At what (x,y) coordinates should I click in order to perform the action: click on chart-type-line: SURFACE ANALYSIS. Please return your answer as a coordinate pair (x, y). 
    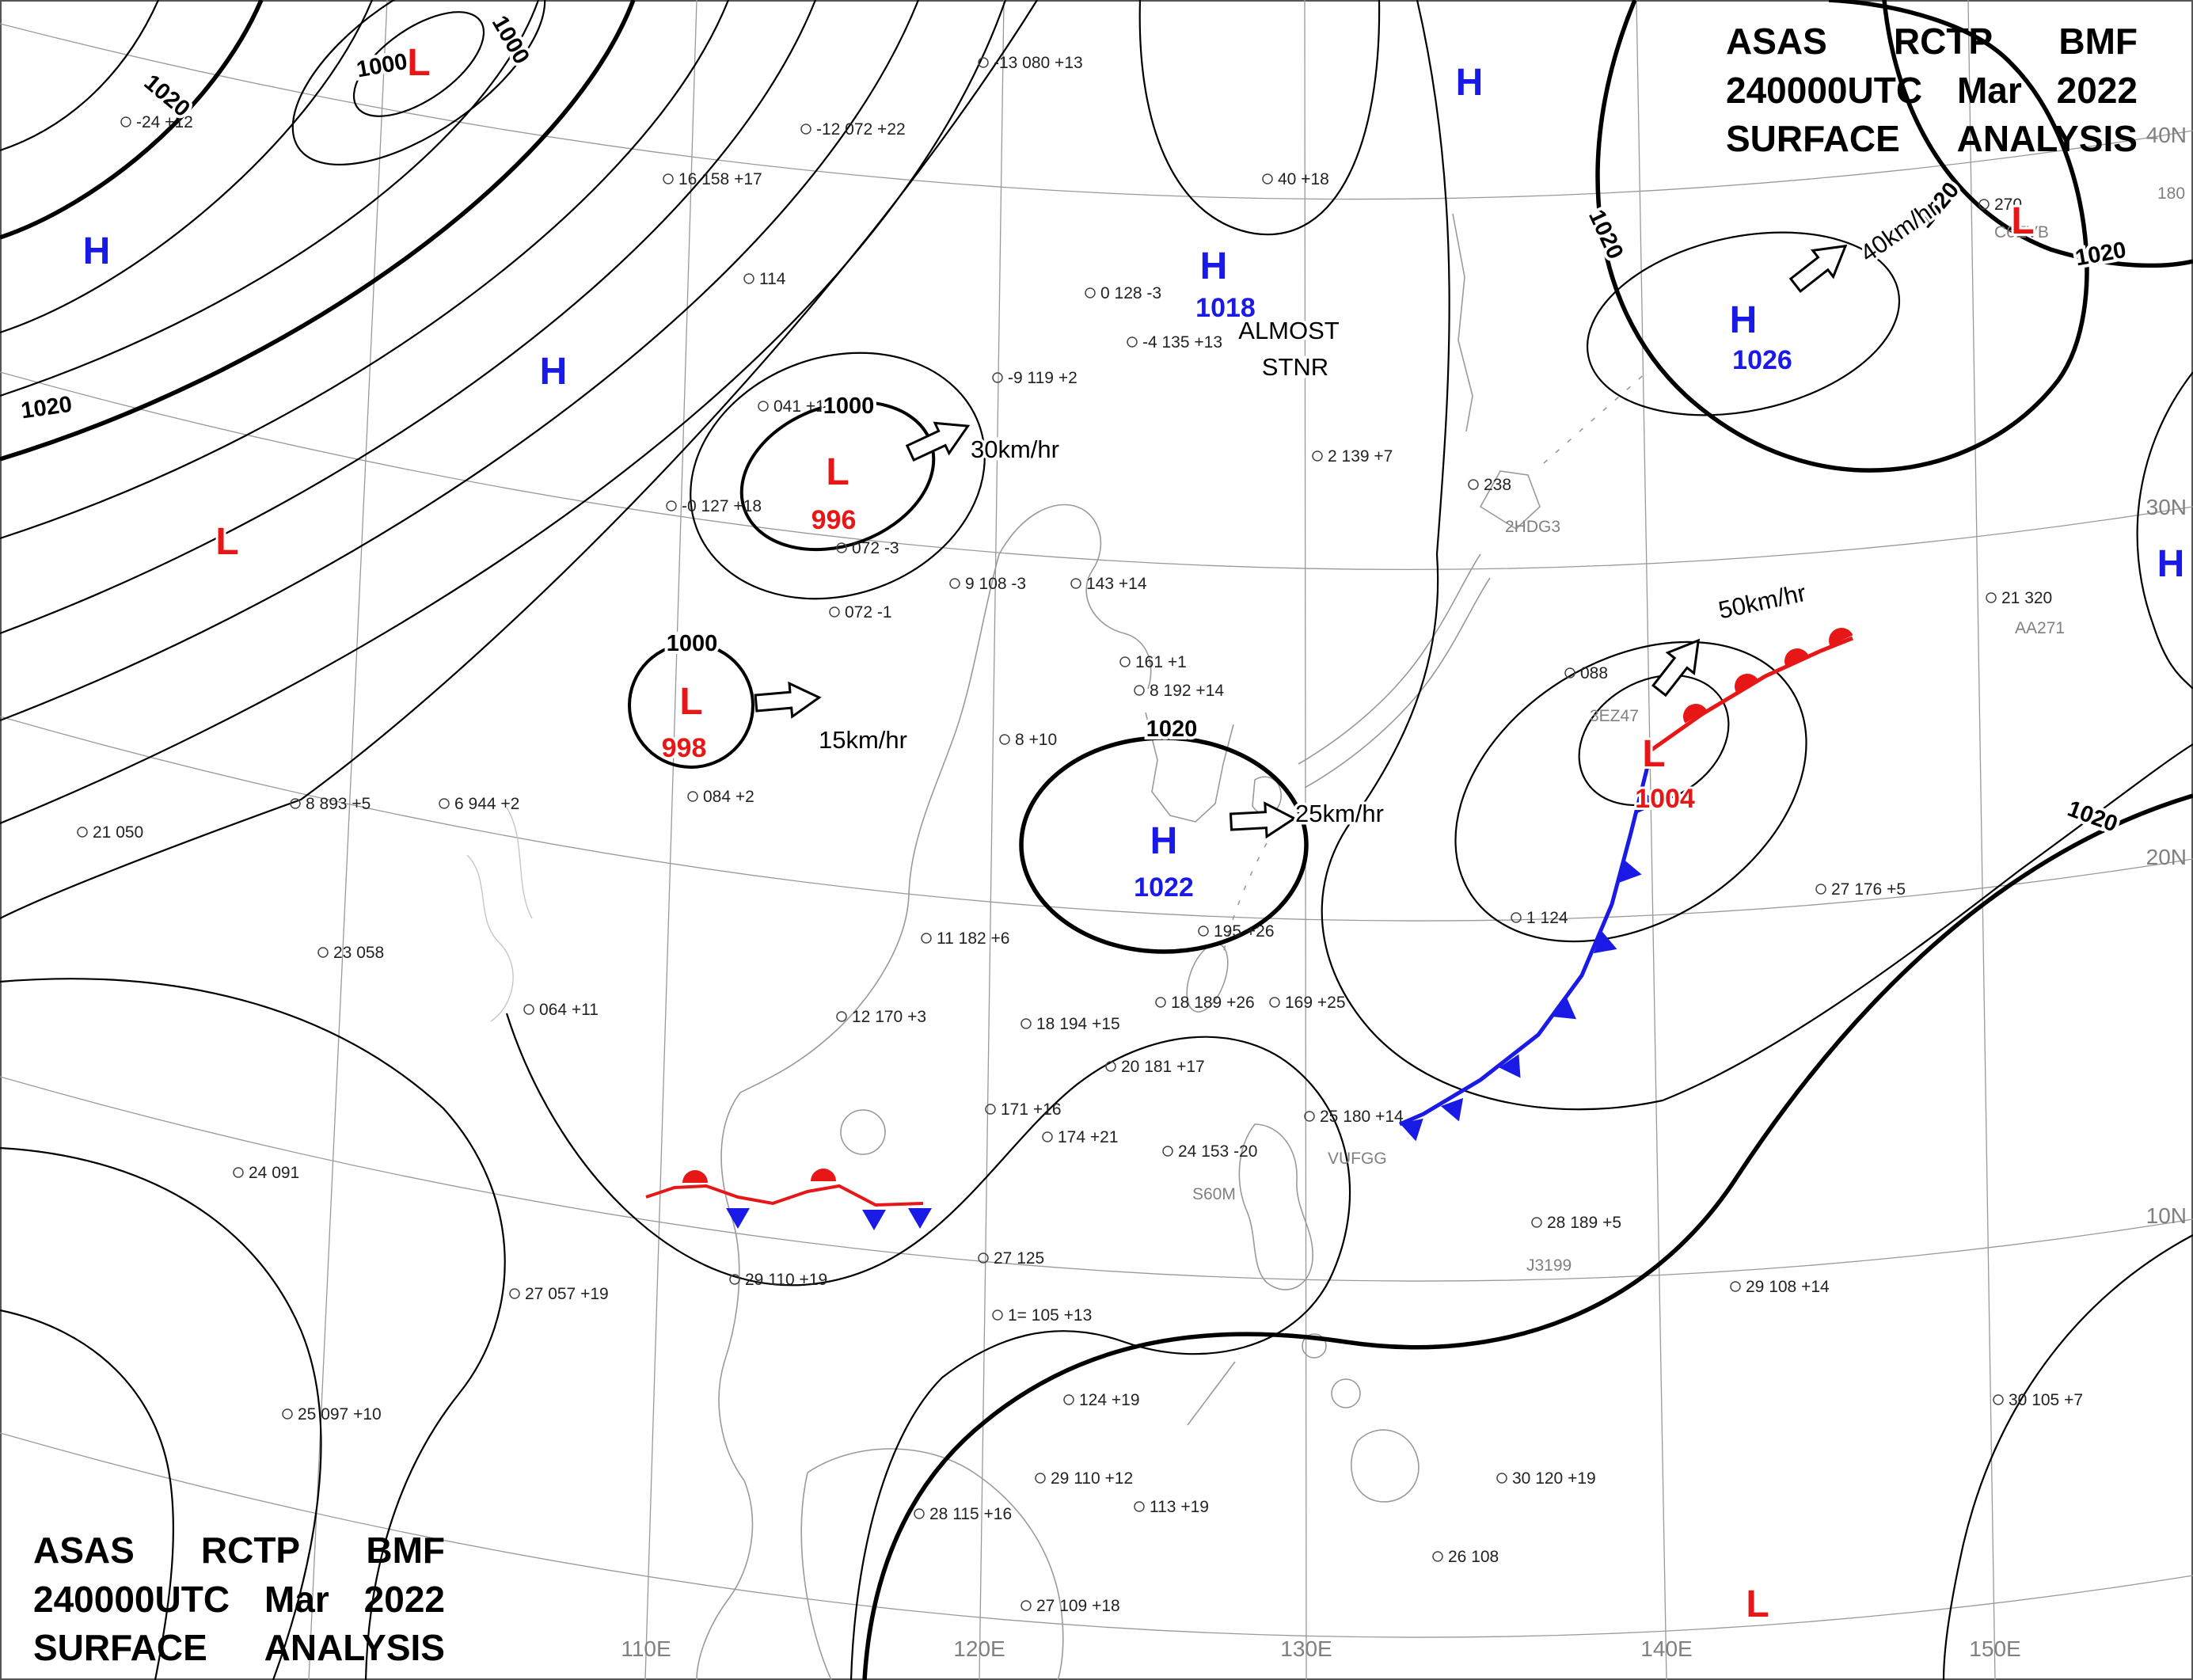
    Looking at the image, I should click on (1932, 139).